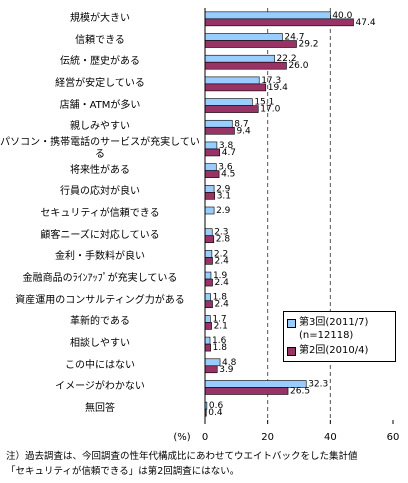  I want to click on legend: 第3回(2011/7) (n=12118) 第2回(2010/4), so click(339, 336).